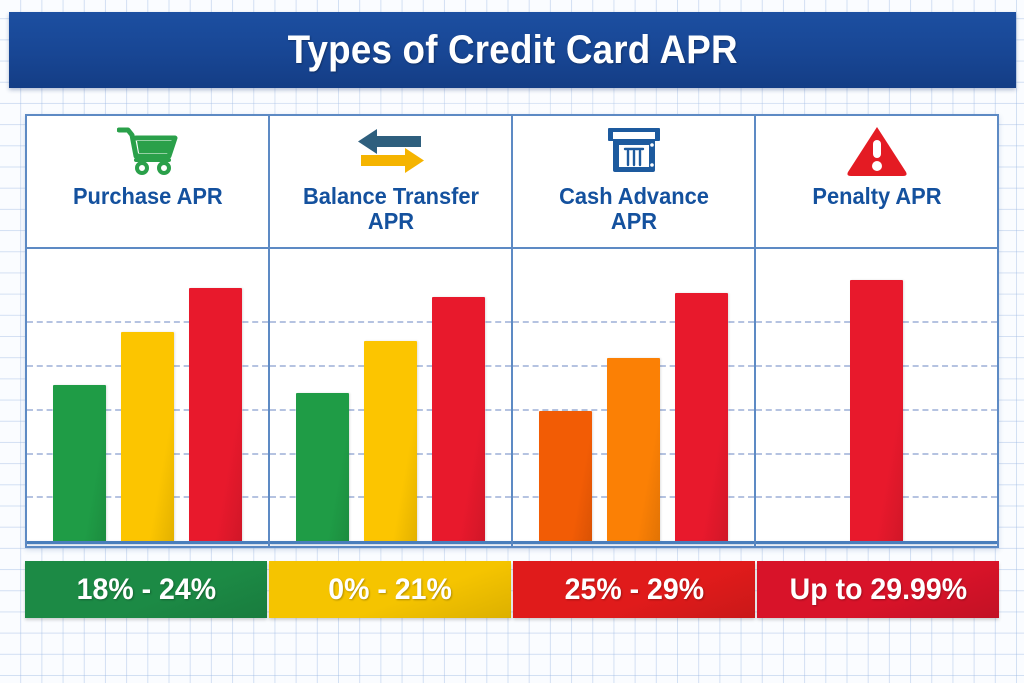 The image size is (1024, 683). I want to click on atm-machine-icon, so click(634, 151).